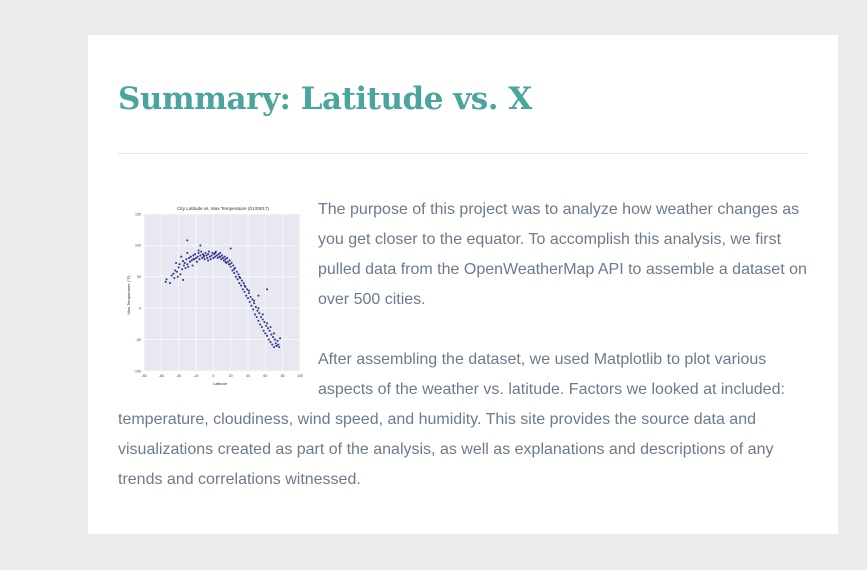 This screenshot has height=570, width=867. What do you see at coordinates (140, 309) in the screenshot?
I see `y-tick-label: 0` at bounding box center [140, 309].